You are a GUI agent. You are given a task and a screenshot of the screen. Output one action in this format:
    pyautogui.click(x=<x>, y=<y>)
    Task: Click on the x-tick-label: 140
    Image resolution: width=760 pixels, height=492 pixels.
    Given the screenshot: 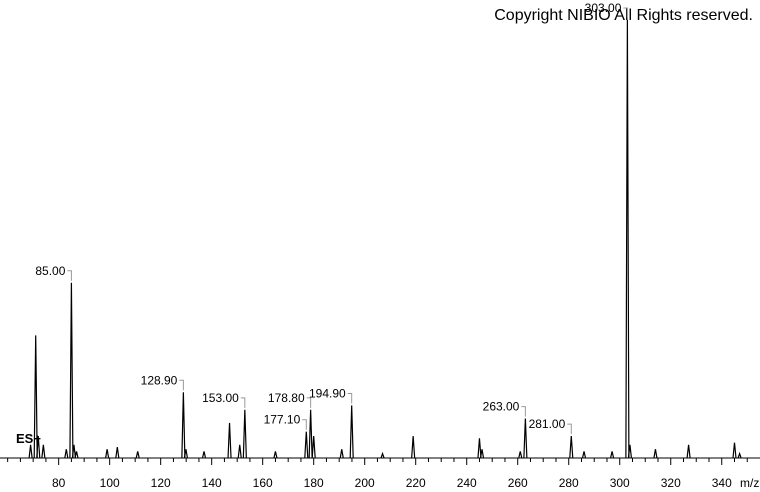 What is the action you would take?
    pyautogui.click(x=212, y=483)
    